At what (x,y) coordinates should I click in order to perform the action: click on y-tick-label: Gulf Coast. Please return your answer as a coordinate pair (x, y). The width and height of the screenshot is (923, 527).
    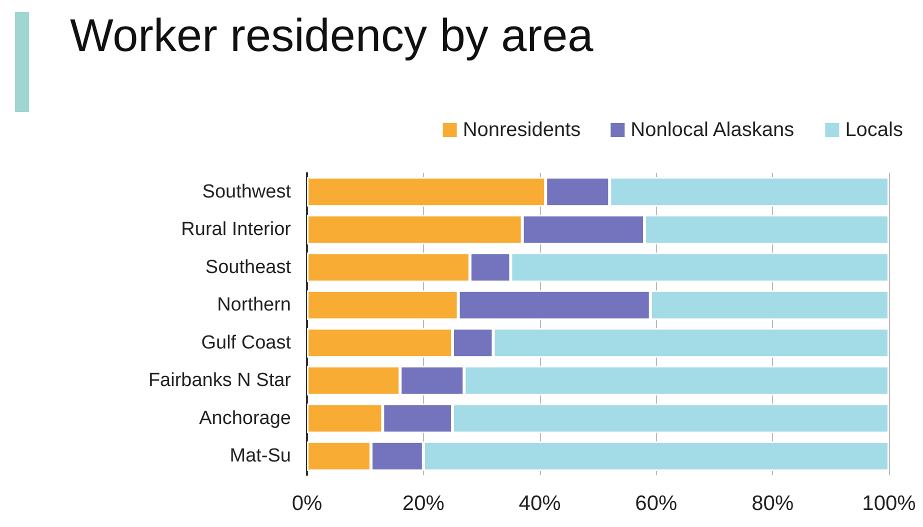
    Looking at the image, I should click on (246, 343).